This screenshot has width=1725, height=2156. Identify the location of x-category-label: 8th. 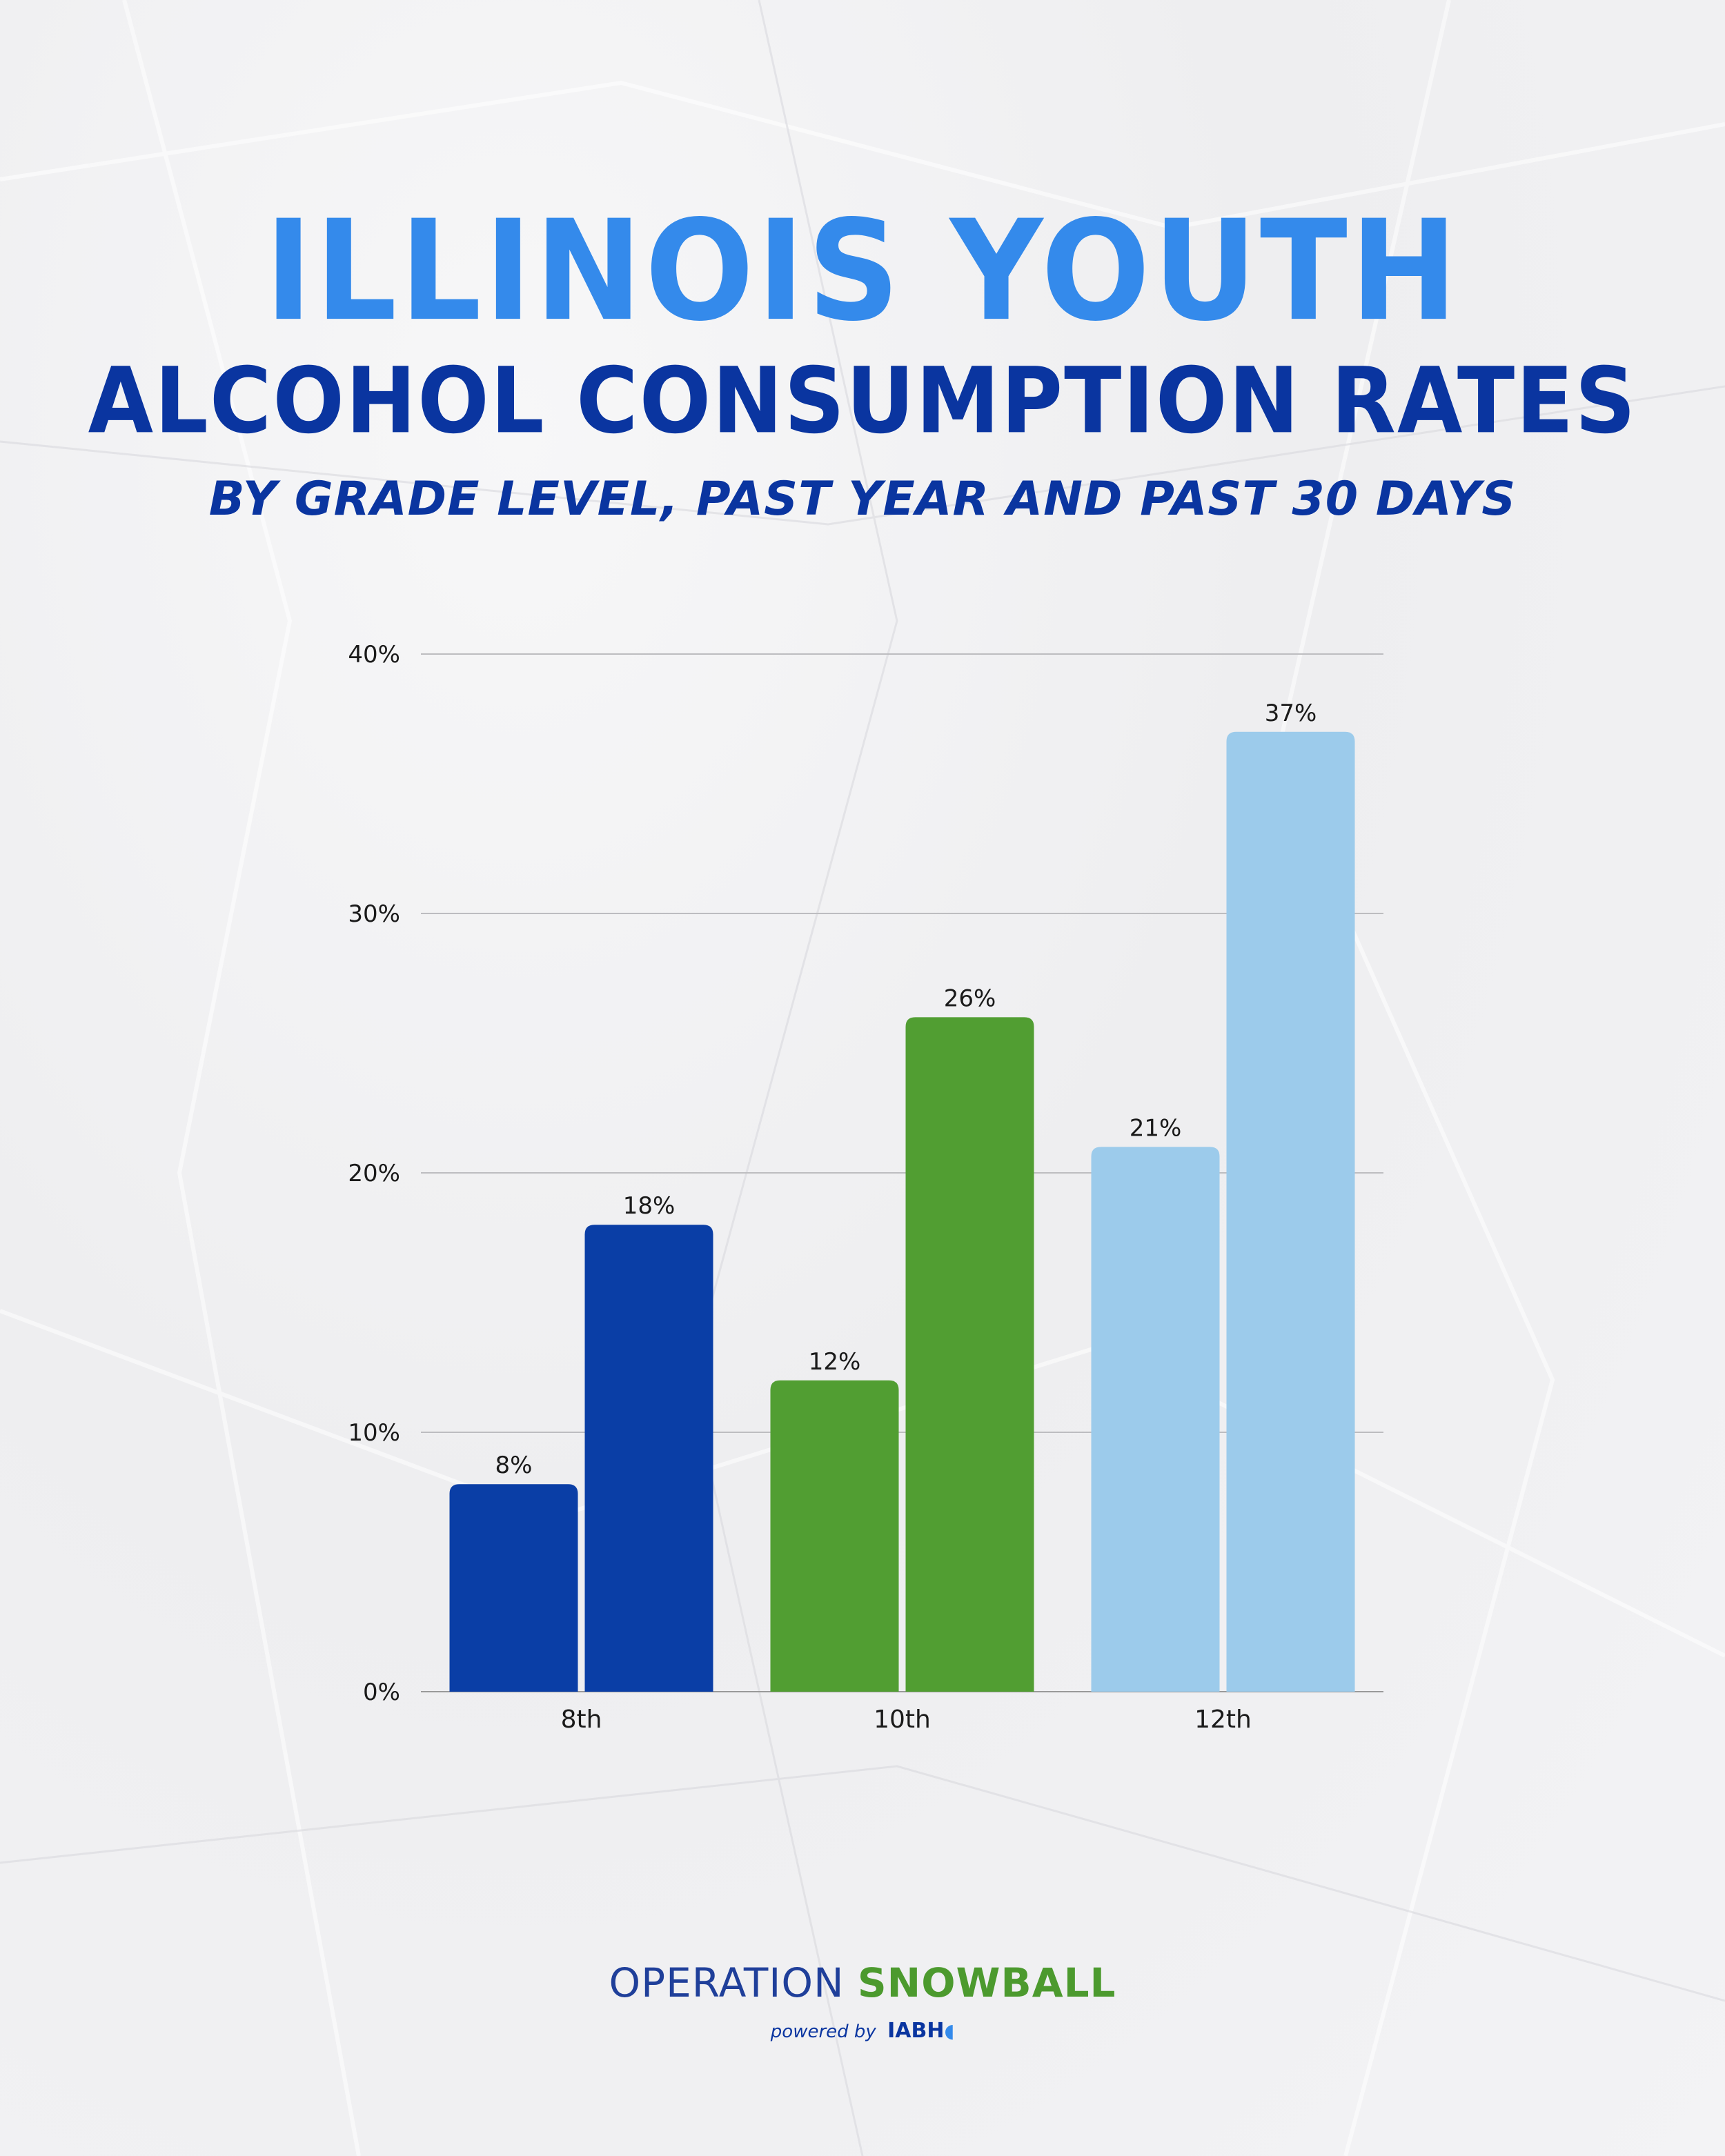
(581, 1719).